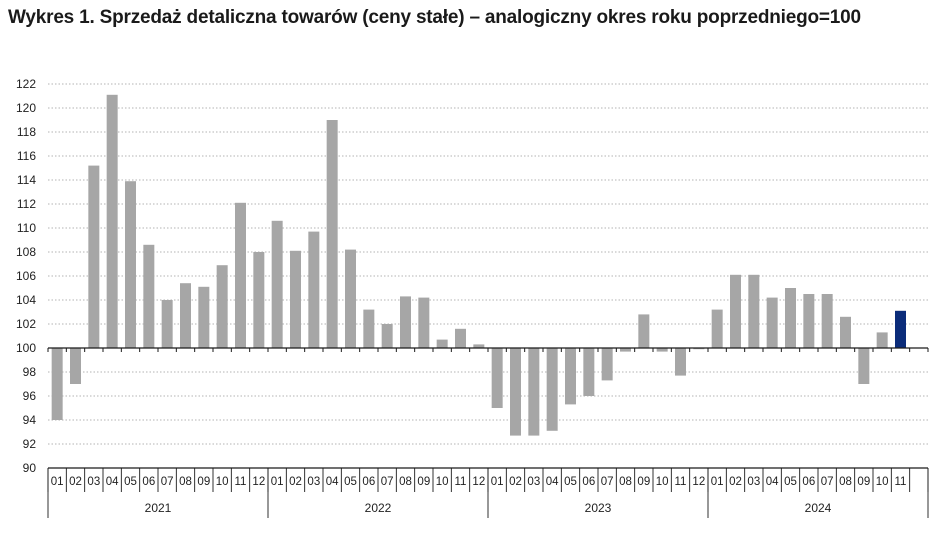 This screenshot has height=540, width=948. Describe the element at coordinates (378, 508) in the screenshot. I see `year-label: 2022` at that location.